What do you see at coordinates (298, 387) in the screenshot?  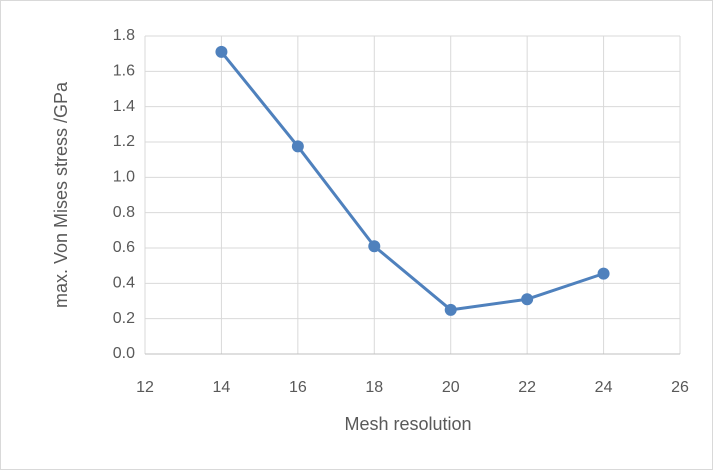 I see `x-tick-label: 16` at bounding box center [298, 387].